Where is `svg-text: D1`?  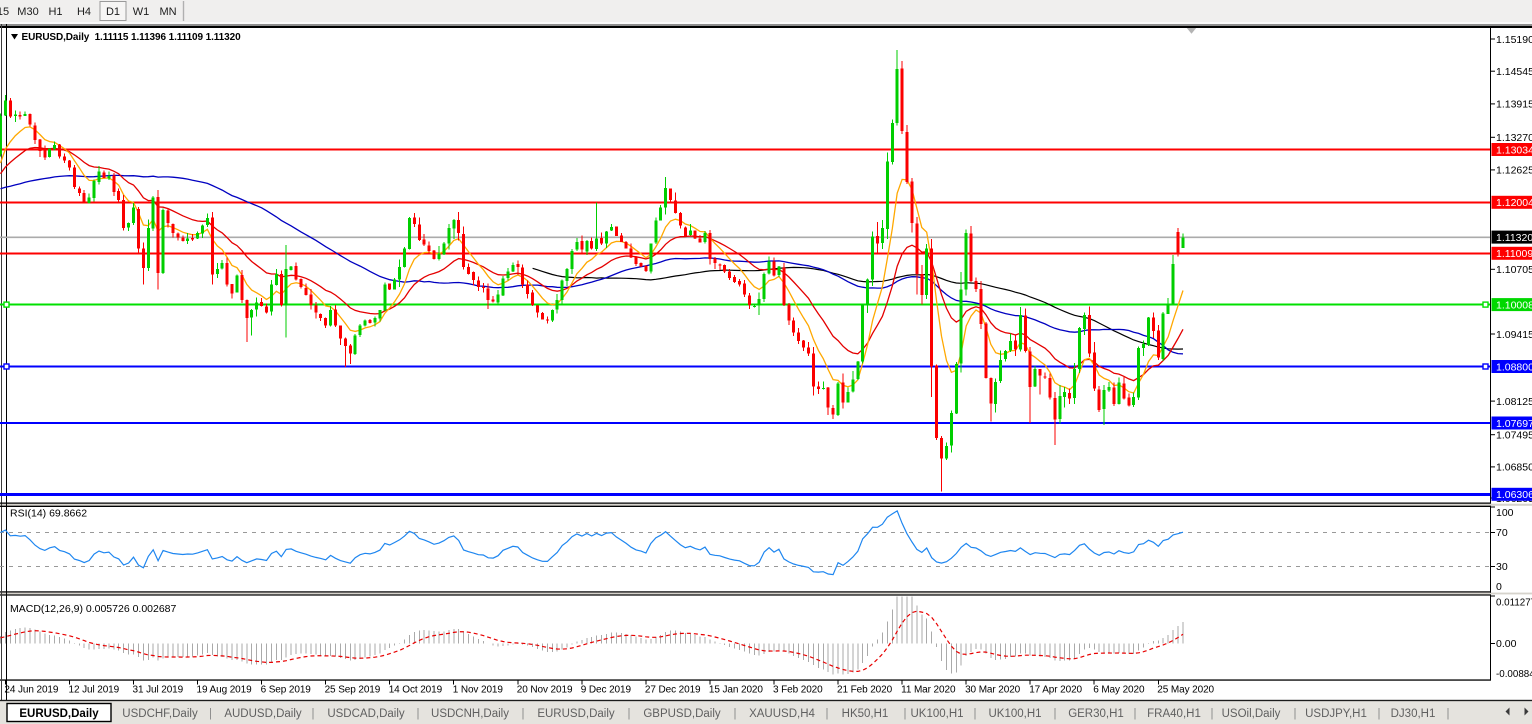
svg-text: D1 is located at coordinates (113, 12).